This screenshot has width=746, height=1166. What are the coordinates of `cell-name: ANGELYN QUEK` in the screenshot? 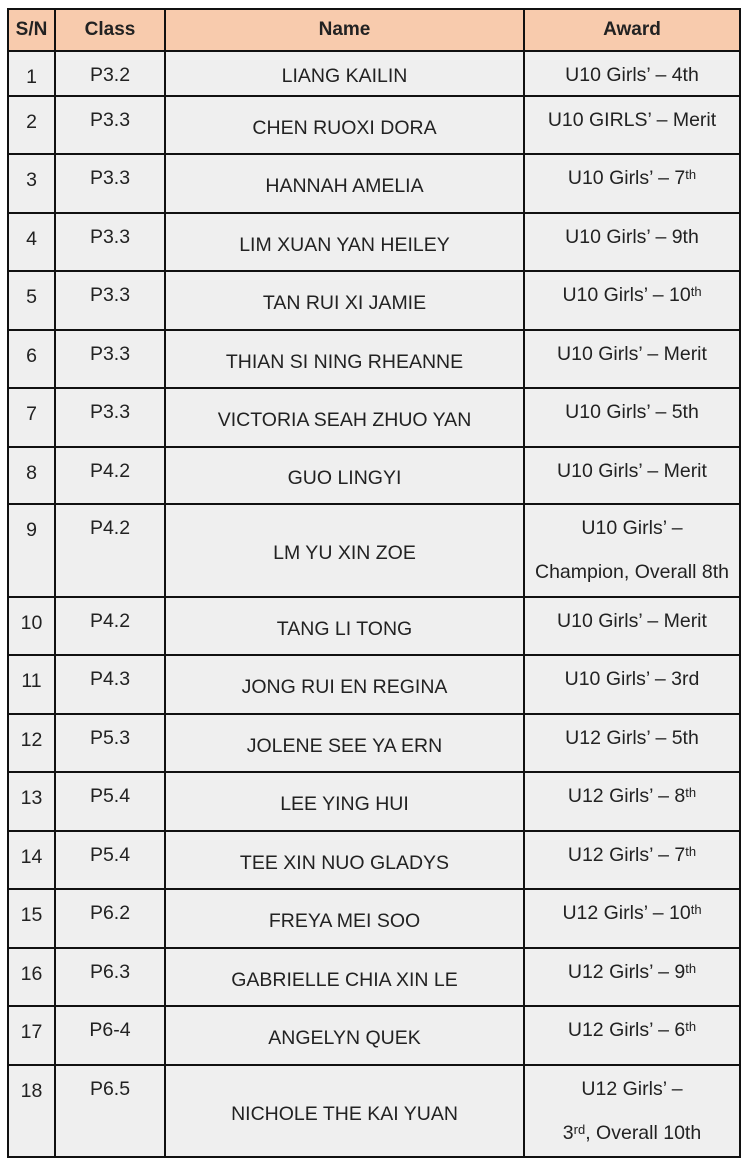 It's located at (344, 1035).